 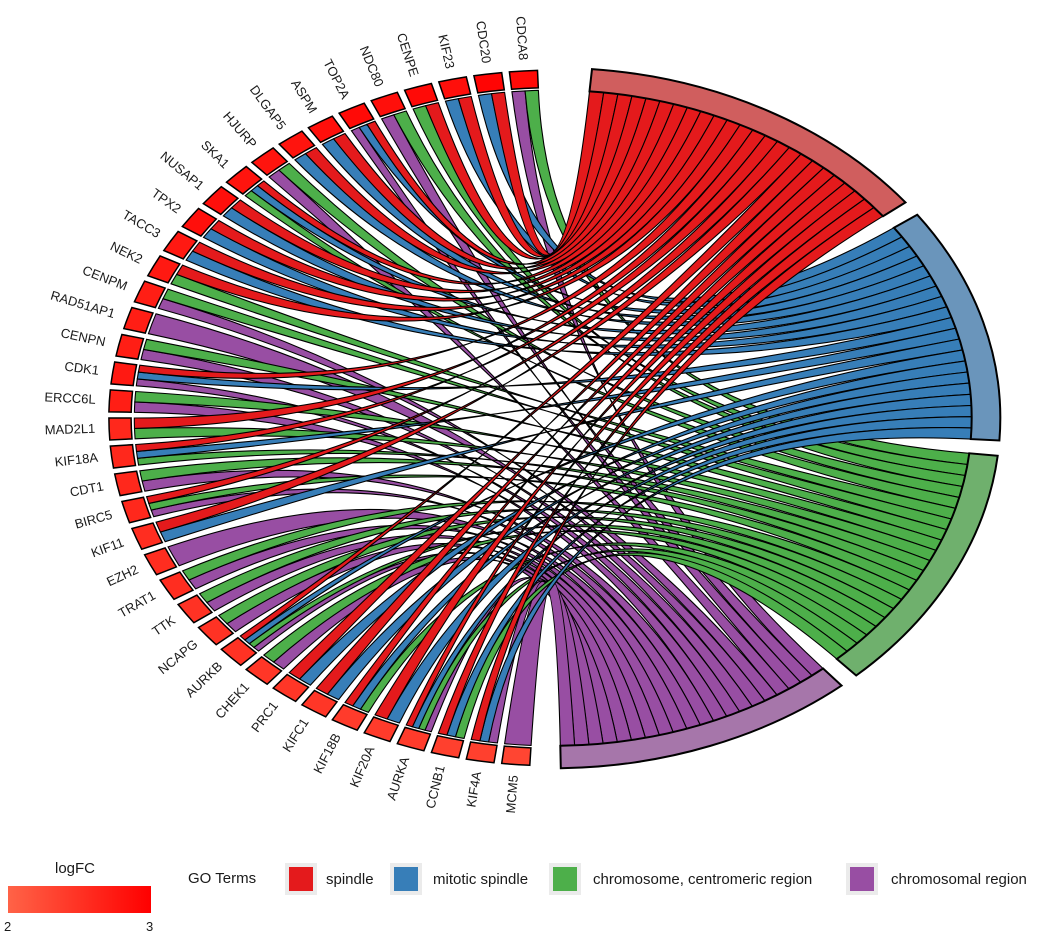 I want to click on gene-cell-aspm, so click(x=326, y=129).